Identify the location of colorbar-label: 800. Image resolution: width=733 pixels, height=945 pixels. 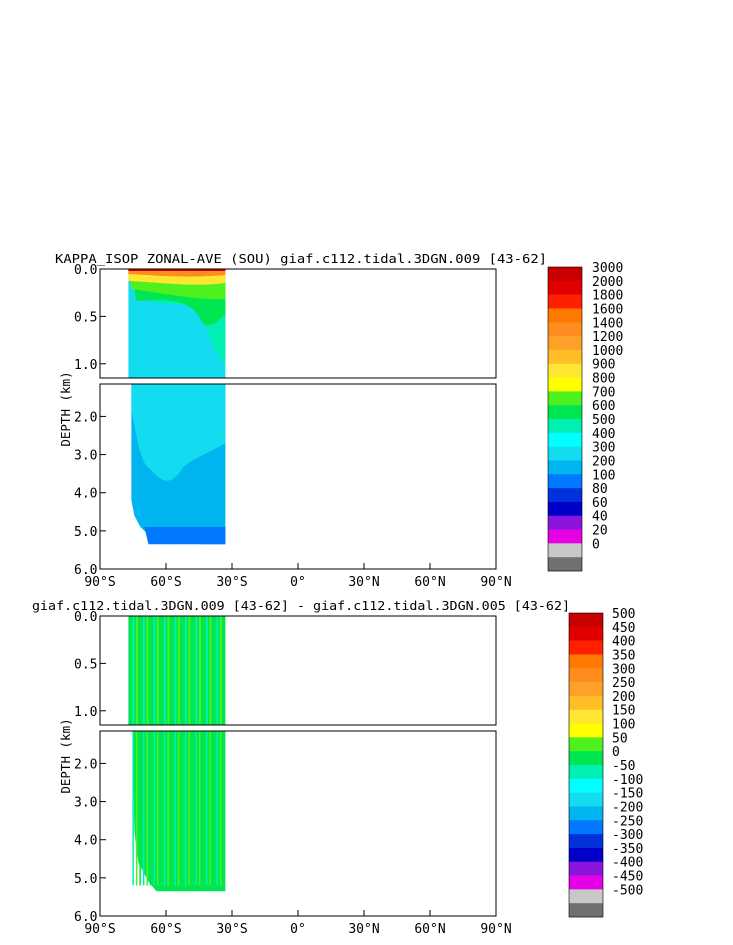
(603, 379).